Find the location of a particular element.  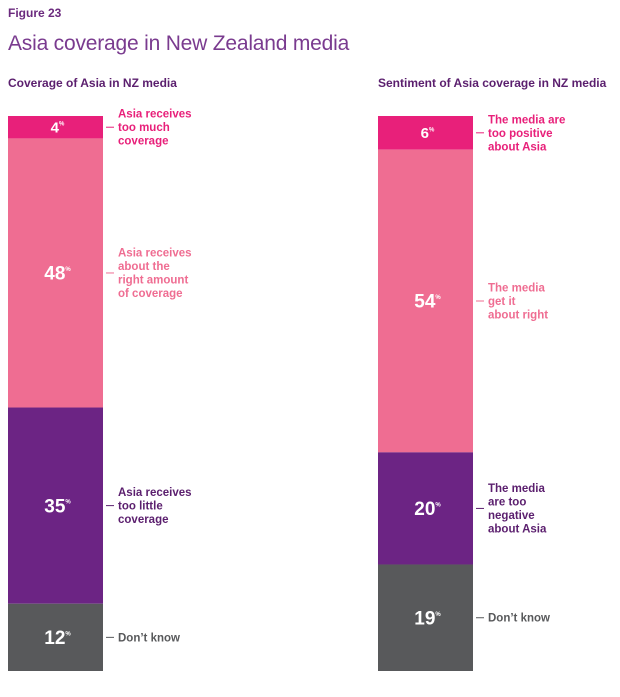

segment-2-value-label: 20% is located at coordinates (427, 509).